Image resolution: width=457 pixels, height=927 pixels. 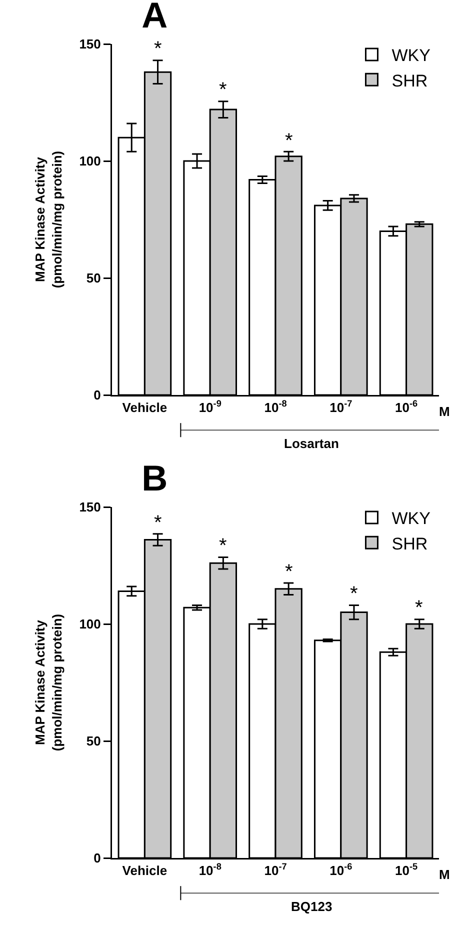 I want to click on chart-title: A, so click(x=155, y=18).